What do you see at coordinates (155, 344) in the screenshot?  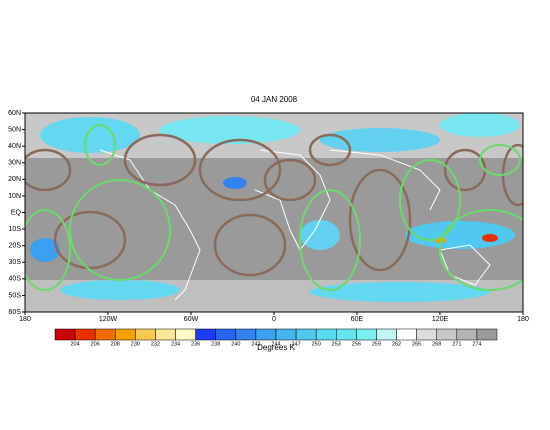 I see `colorbar-label: 232` at bounding box center [155, 344].